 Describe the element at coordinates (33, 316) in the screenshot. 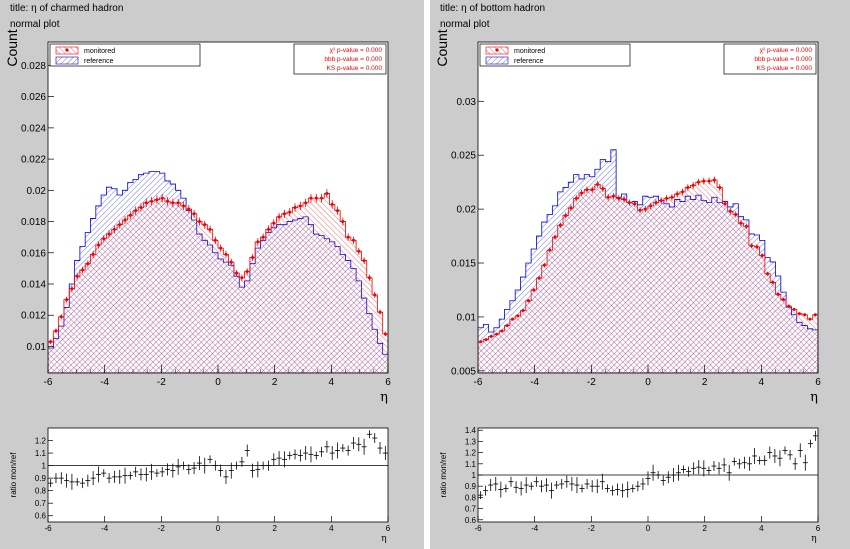

I see `y-tick-label: 0.012` at that location.